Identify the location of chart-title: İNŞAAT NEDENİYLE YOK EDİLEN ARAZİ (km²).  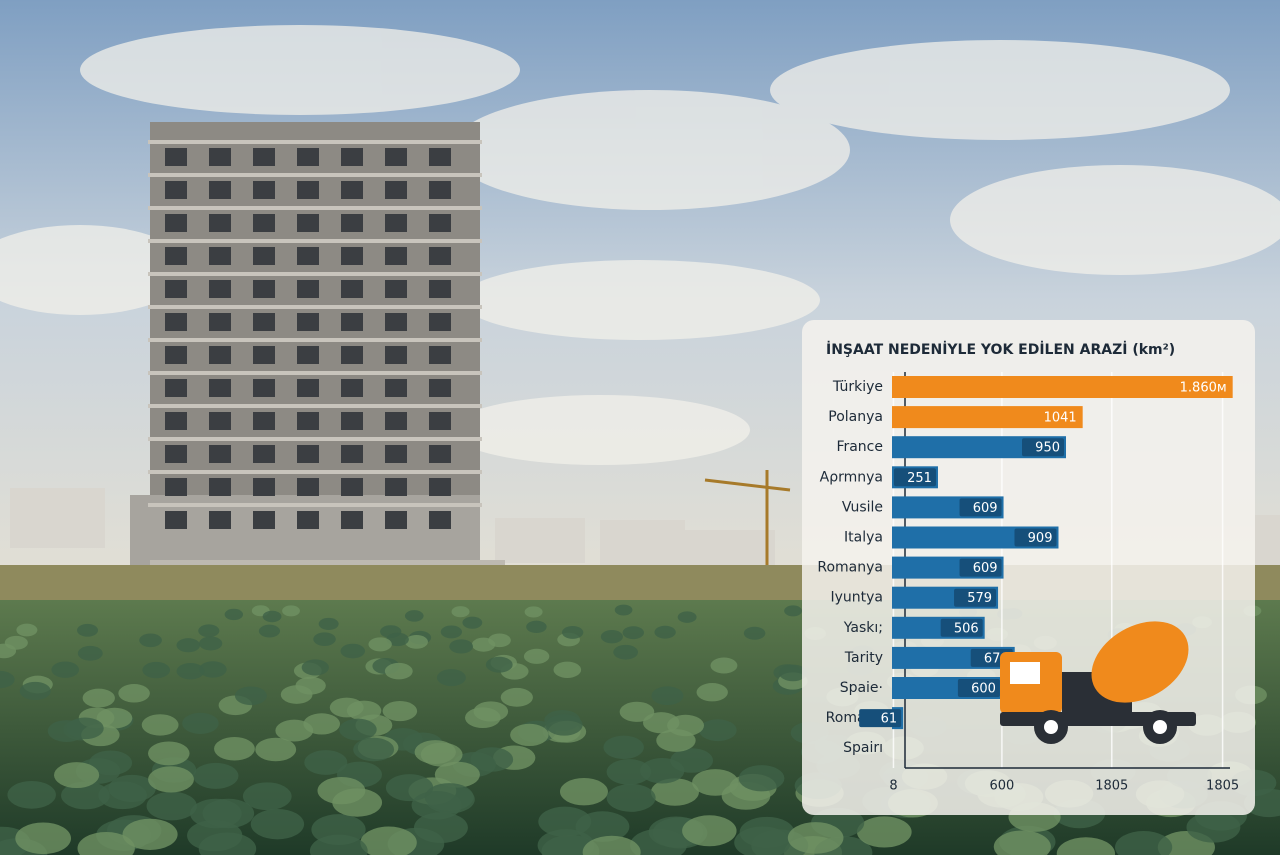
(1000, 349).